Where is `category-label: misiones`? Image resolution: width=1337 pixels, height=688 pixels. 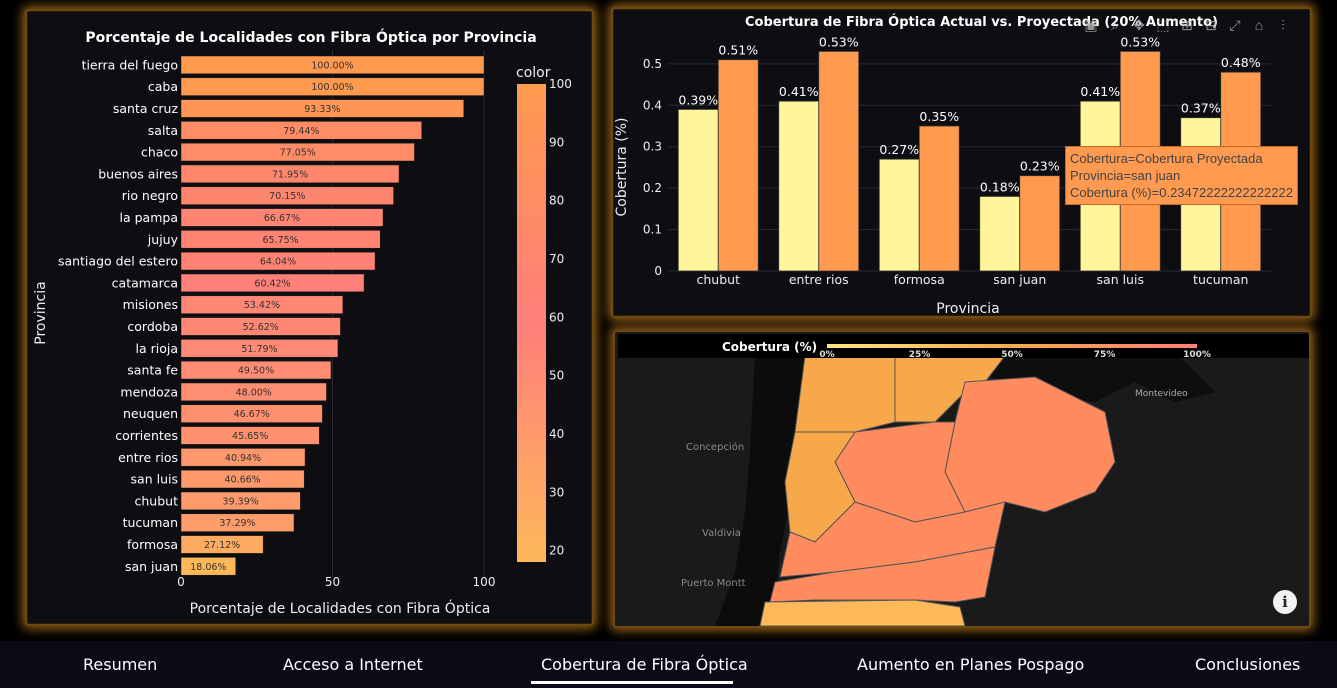 category-label: misiones is located at coordinates (150, 304).